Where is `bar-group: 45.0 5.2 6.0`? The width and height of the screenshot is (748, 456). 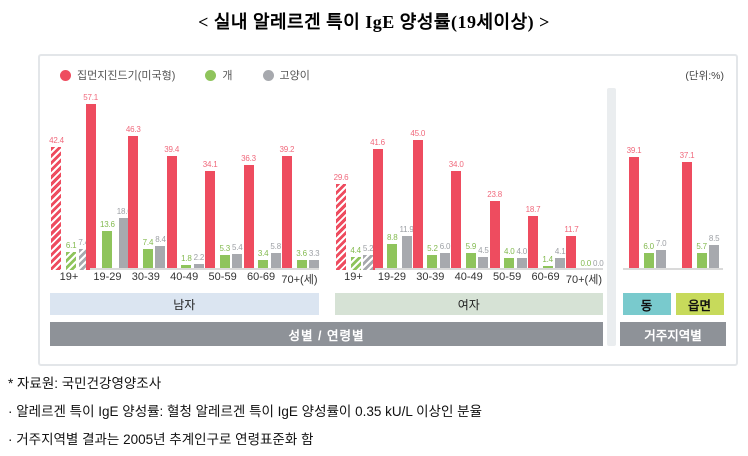 bar-group: 45.0 5.2 6.0 is located at coordinates (430, 179).